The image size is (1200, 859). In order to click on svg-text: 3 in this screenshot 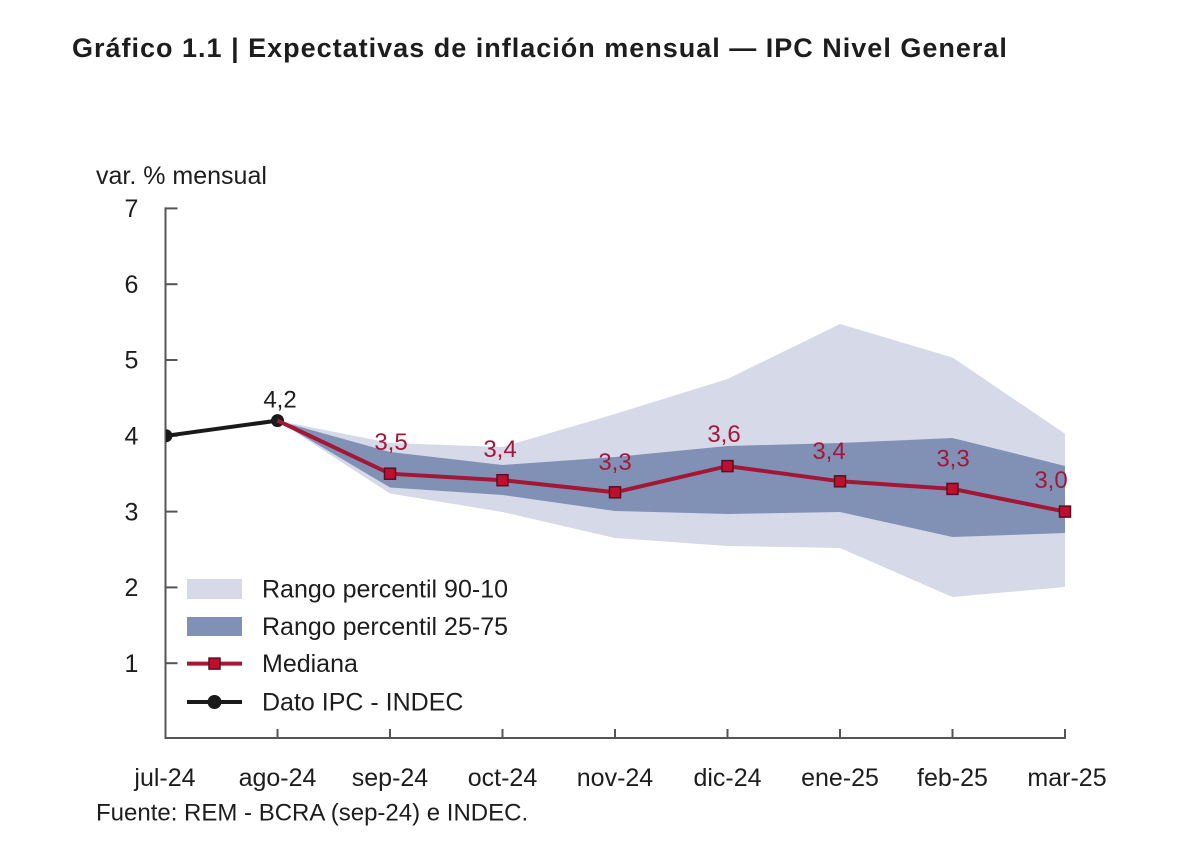, I will do `click(132, 512)`.